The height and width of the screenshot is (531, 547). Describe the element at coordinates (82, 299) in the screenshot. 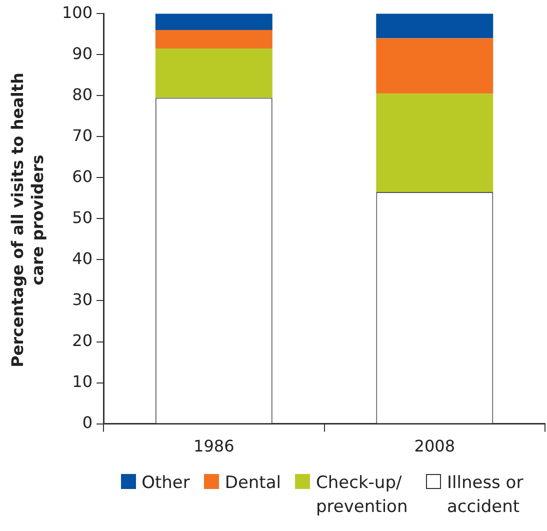

I see `y-tick-label: 30` at that location.